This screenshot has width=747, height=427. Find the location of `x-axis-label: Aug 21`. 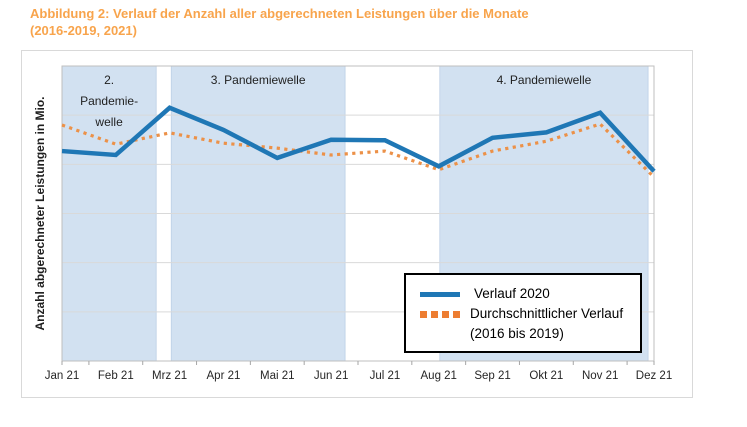

x-axis-label: Aug 21 is located at coordinates (439, 376).